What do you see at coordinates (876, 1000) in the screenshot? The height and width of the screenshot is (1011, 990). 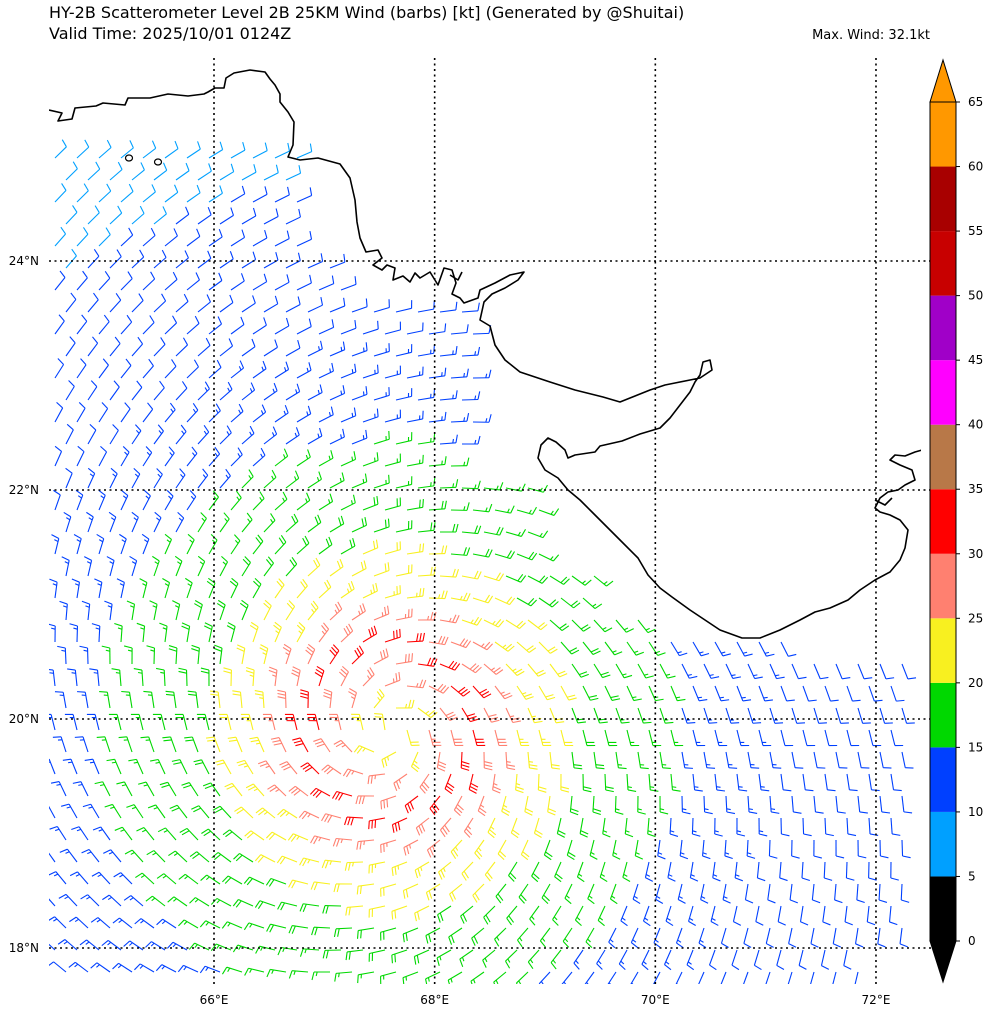 I see `lon-label: 72°E` at bounding box center [876, 1000].